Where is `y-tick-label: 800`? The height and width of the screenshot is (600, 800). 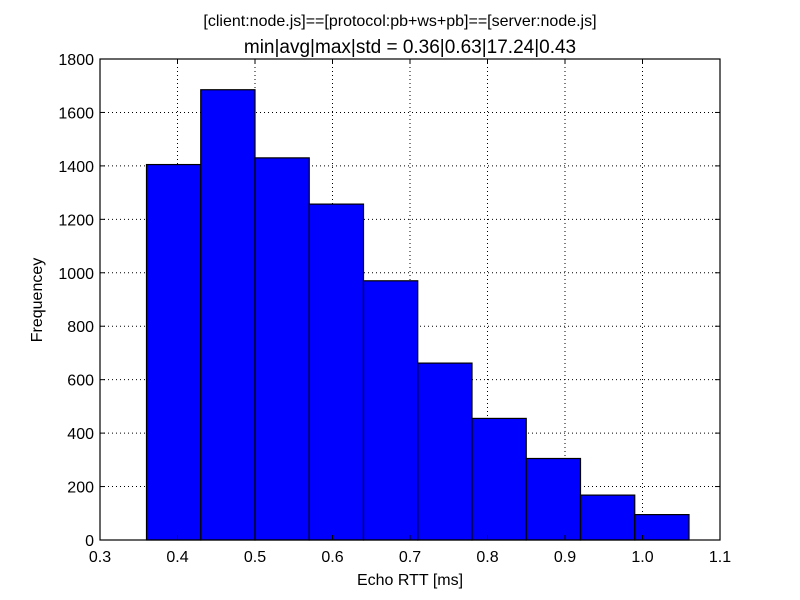
y-tick-label: 800 is located at coordinates (80, 327).